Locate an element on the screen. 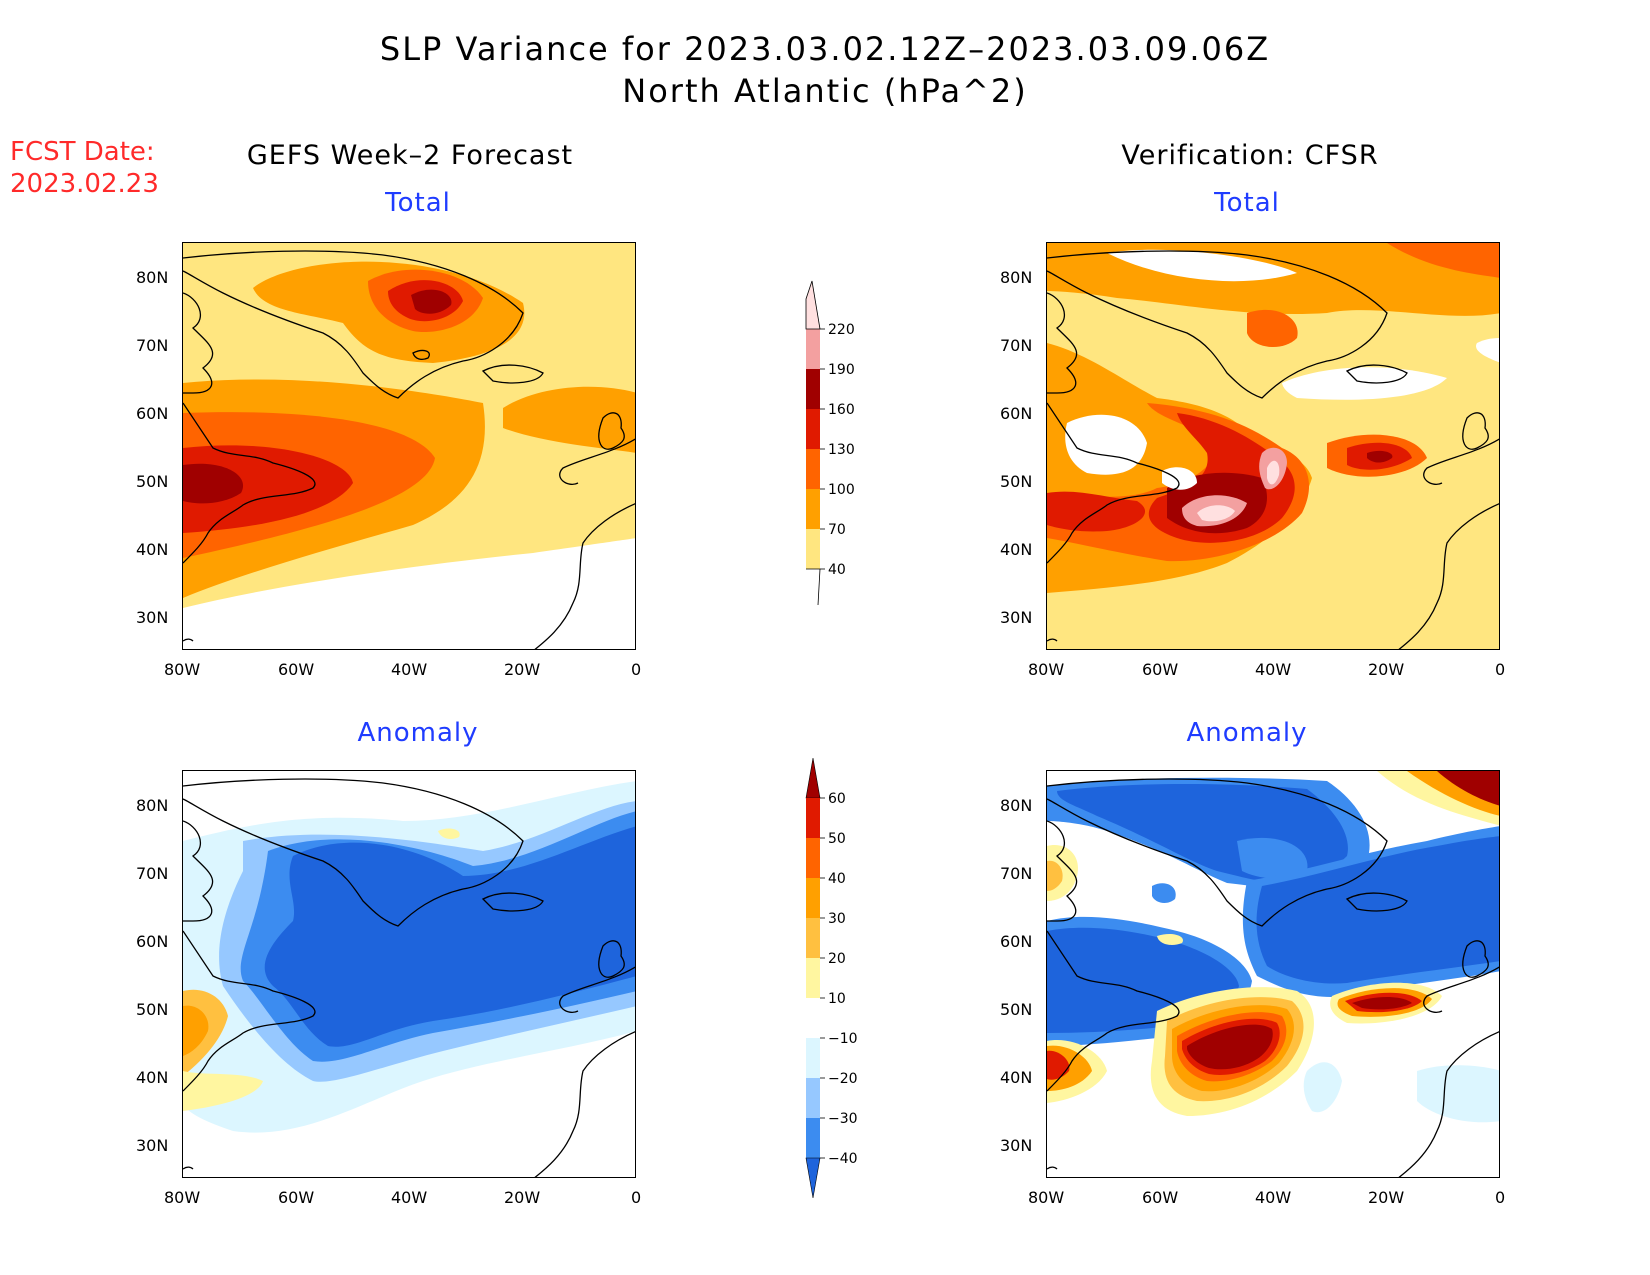 Image resolution: width=1650 pixels, height=1275 pixels. colorbar-total: 40 70 100 130 160 190 220 is located at coordinates (840, 447).